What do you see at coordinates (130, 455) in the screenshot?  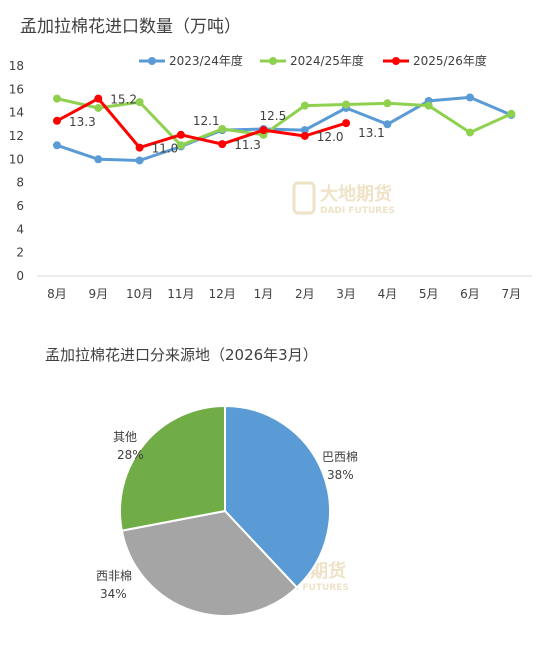 I see `pie-slice-percent: 28%` at bounding box center [130, 455].